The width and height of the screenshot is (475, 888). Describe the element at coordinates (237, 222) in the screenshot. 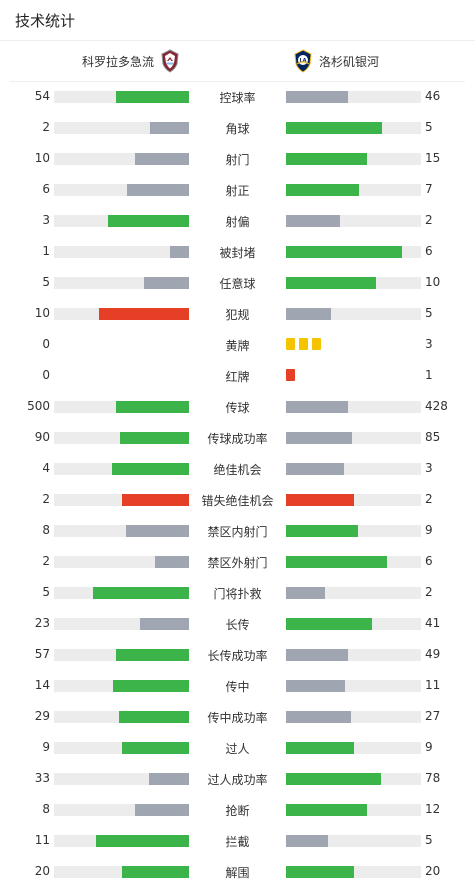

I see `stat-label: 射偏` at that location.